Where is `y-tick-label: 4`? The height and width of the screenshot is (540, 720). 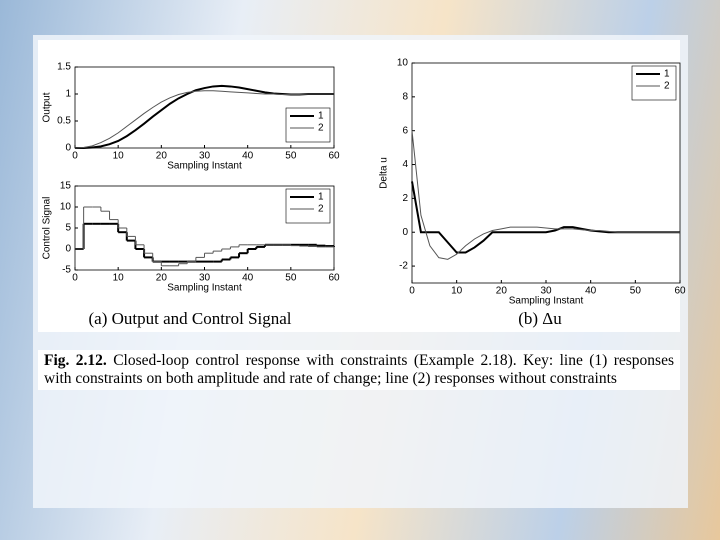
y-tick-label: 4 is located at coordinates (405, 164).